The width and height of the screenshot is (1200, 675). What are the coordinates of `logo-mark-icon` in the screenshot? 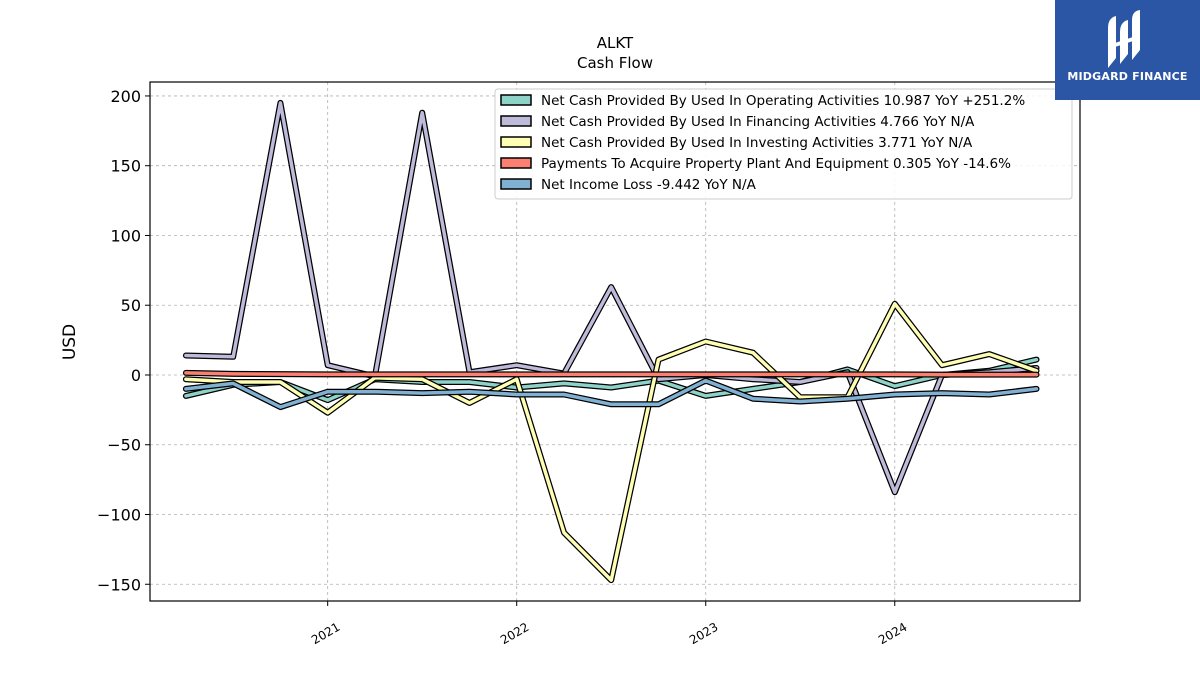 It's located at (1124, 39).